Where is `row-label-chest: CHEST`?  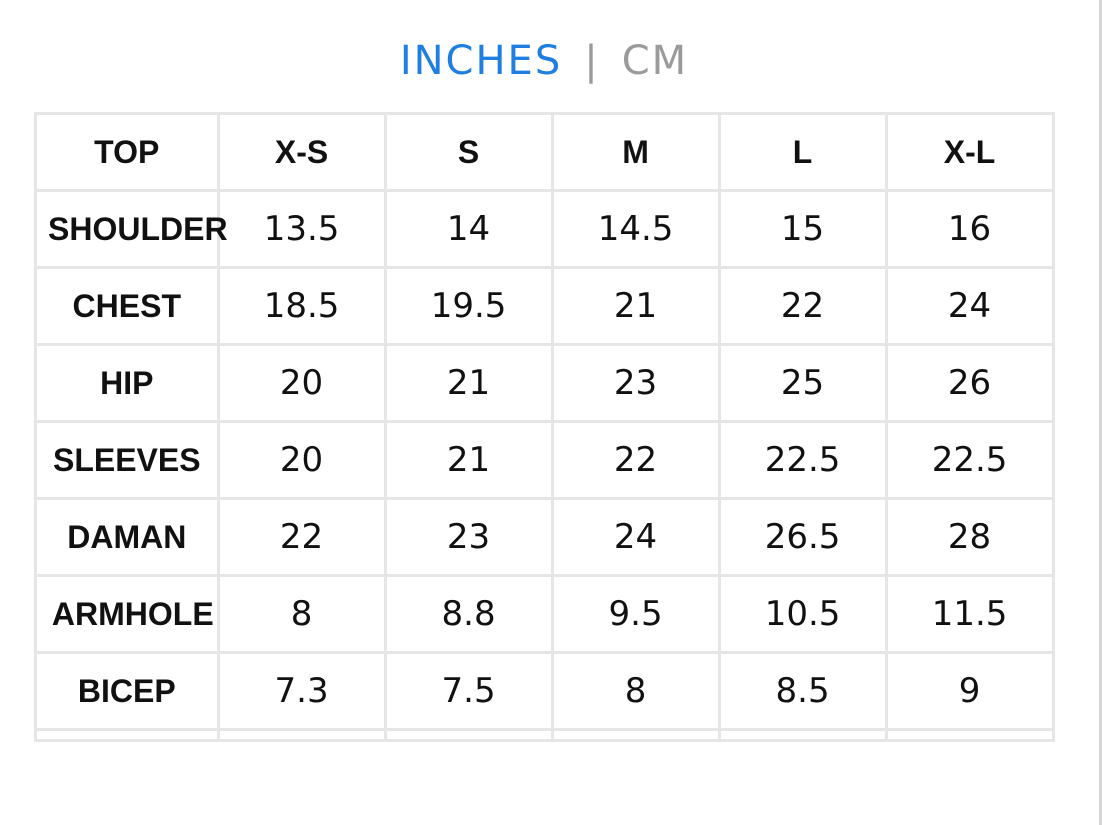
row-label-chest: CHEST is located at coordinates (127, 306).